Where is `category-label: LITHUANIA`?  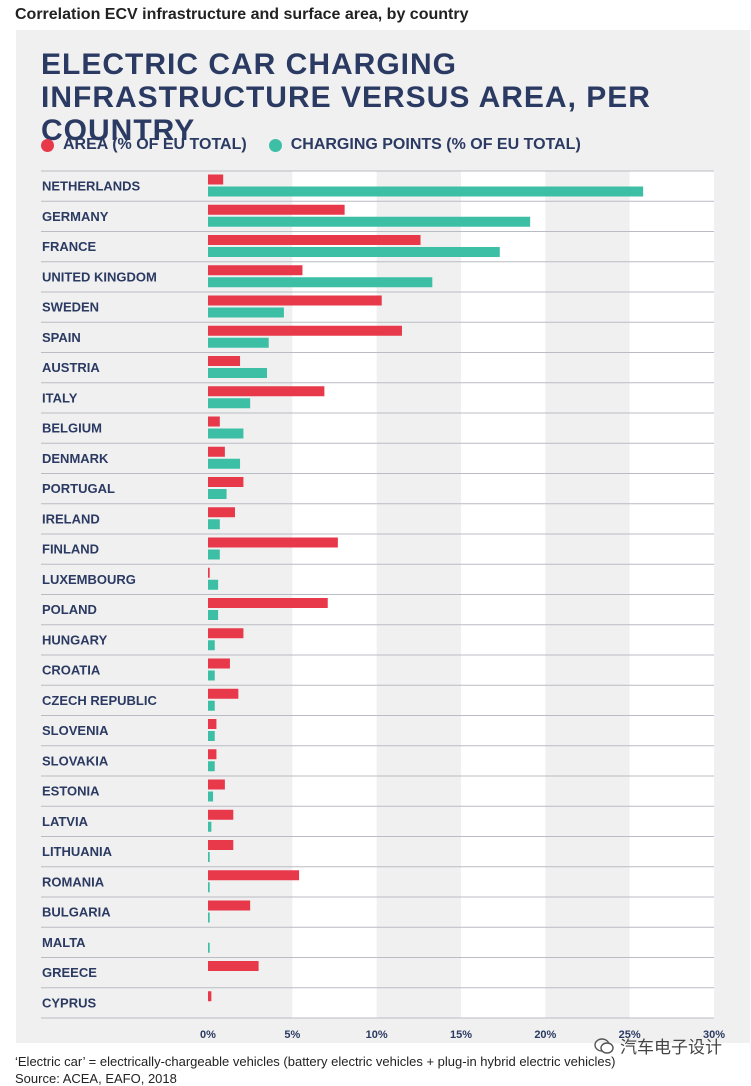
category-label: LITHUANIA is located at coordinates (77, 851).